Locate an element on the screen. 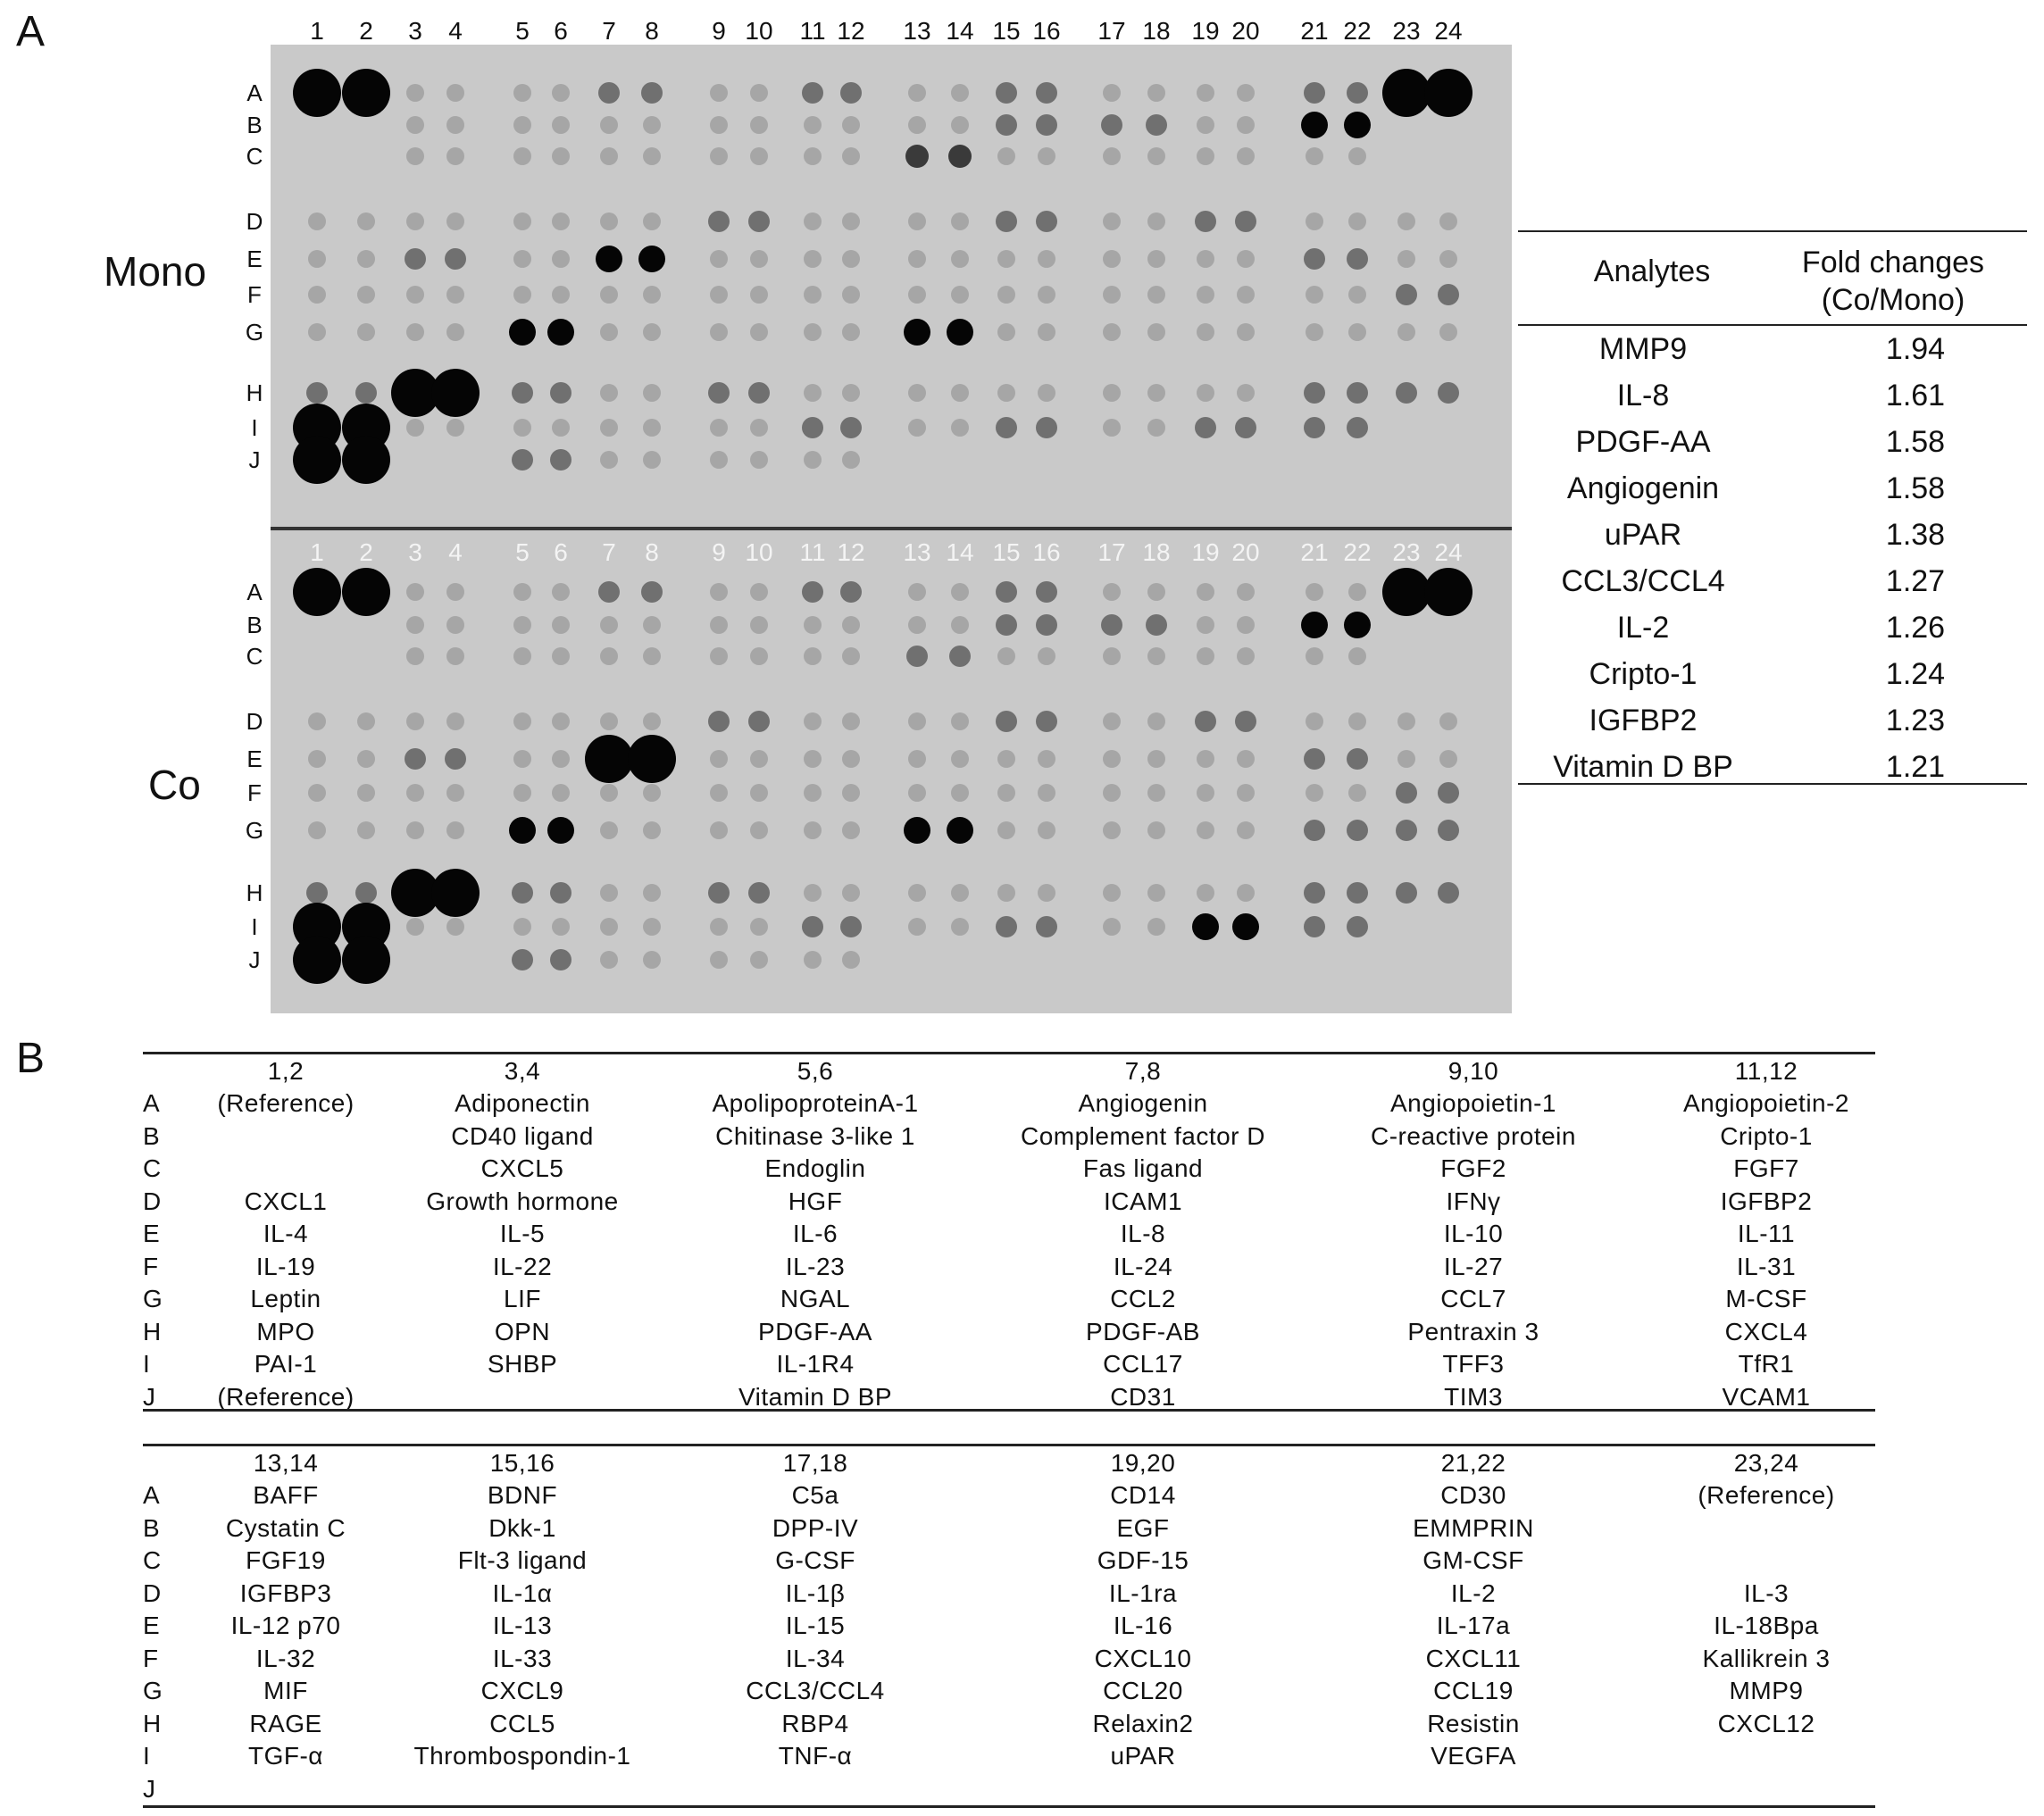 Image resolution: width=2044 pixels, height=1816 pixels. fold-table-row: IL-2 1.26 is located at coordinates (1772, 634).